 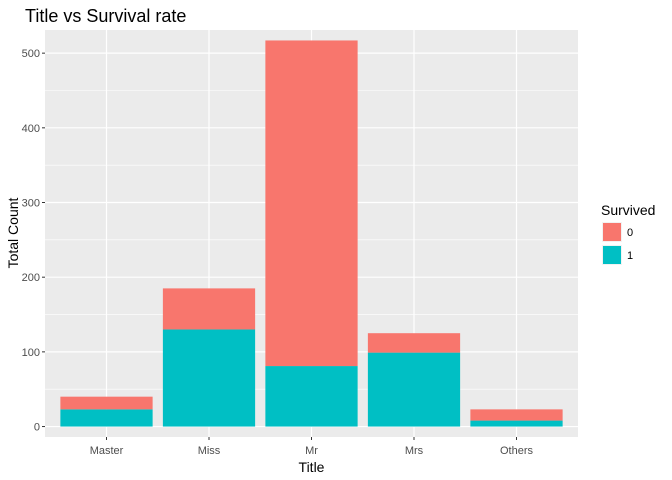 I want to click on x-tick-label: Mrs, so click(x=414, y=451).